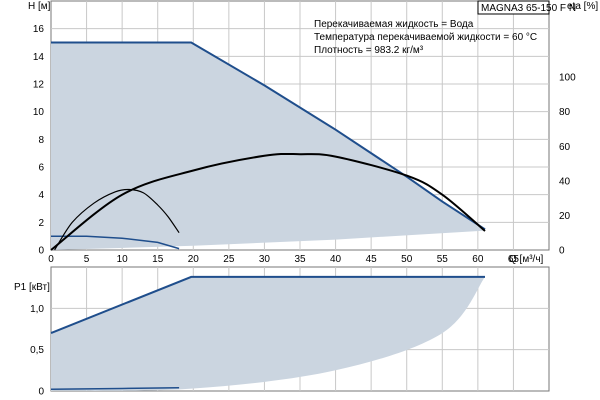 The image size is (600, 400). I want to click on x-tick-label: 55, so click(443, 259).